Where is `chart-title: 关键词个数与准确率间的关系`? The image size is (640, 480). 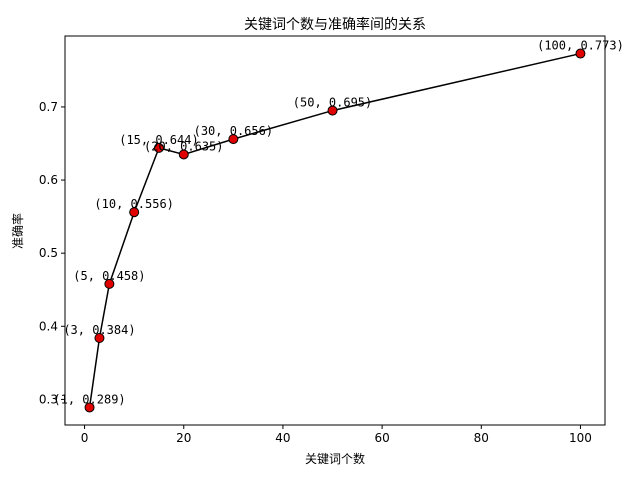
chart-title: 关键词个数与准确率间的关系 is located at coordinates (335, 24).